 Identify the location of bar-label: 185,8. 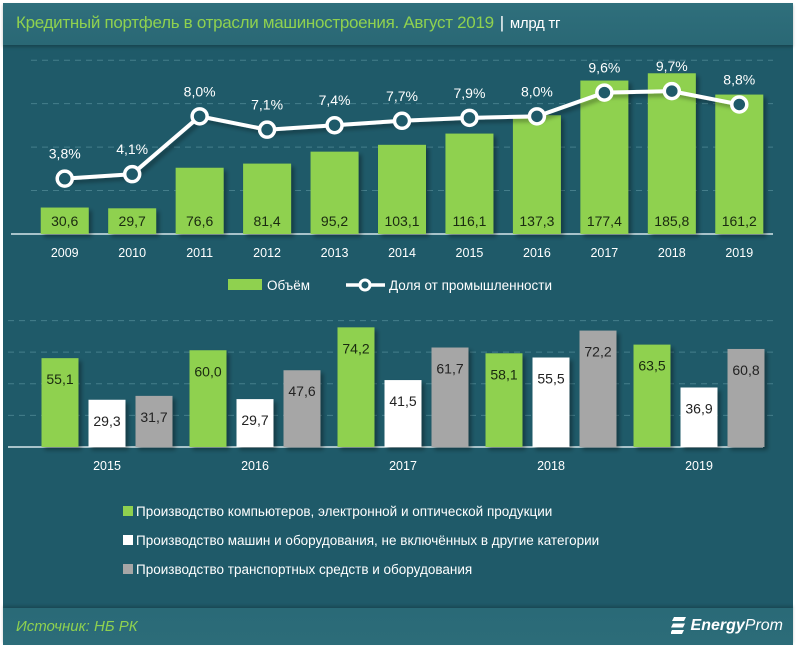
(671, 221).